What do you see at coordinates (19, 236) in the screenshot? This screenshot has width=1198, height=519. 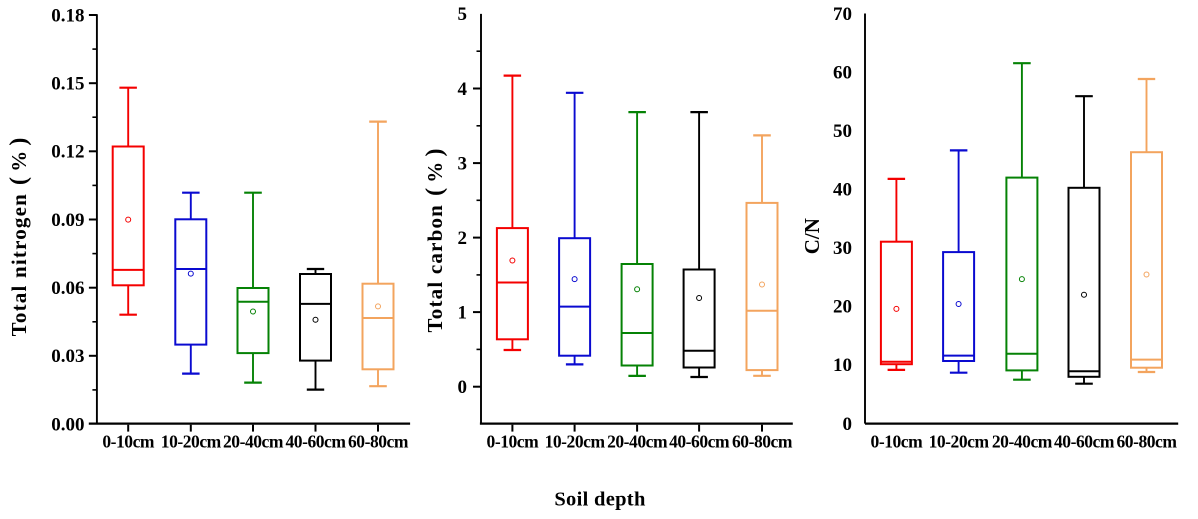 I see `svg-text: Total nitrogen(%)` at bounding box center [19, 236].